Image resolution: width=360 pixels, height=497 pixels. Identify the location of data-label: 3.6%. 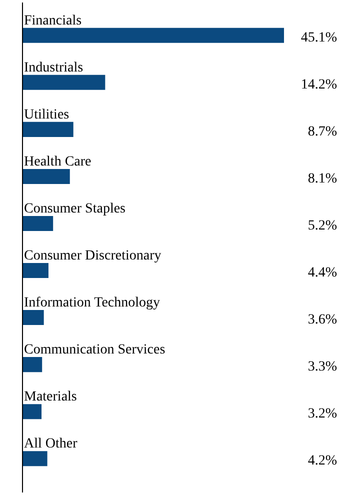
(323, 320).